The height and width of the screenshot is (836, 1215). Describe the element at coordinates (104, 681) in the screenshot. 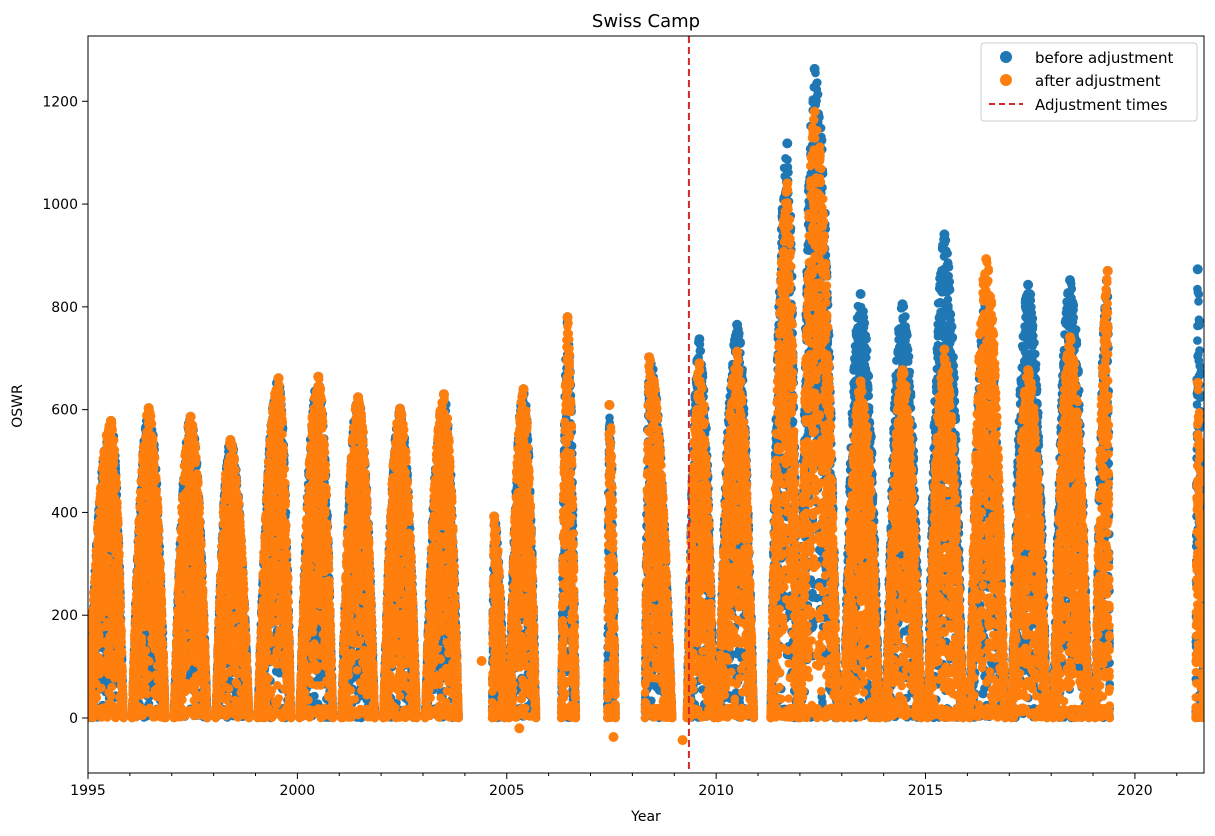

I see `data-point` at that location.